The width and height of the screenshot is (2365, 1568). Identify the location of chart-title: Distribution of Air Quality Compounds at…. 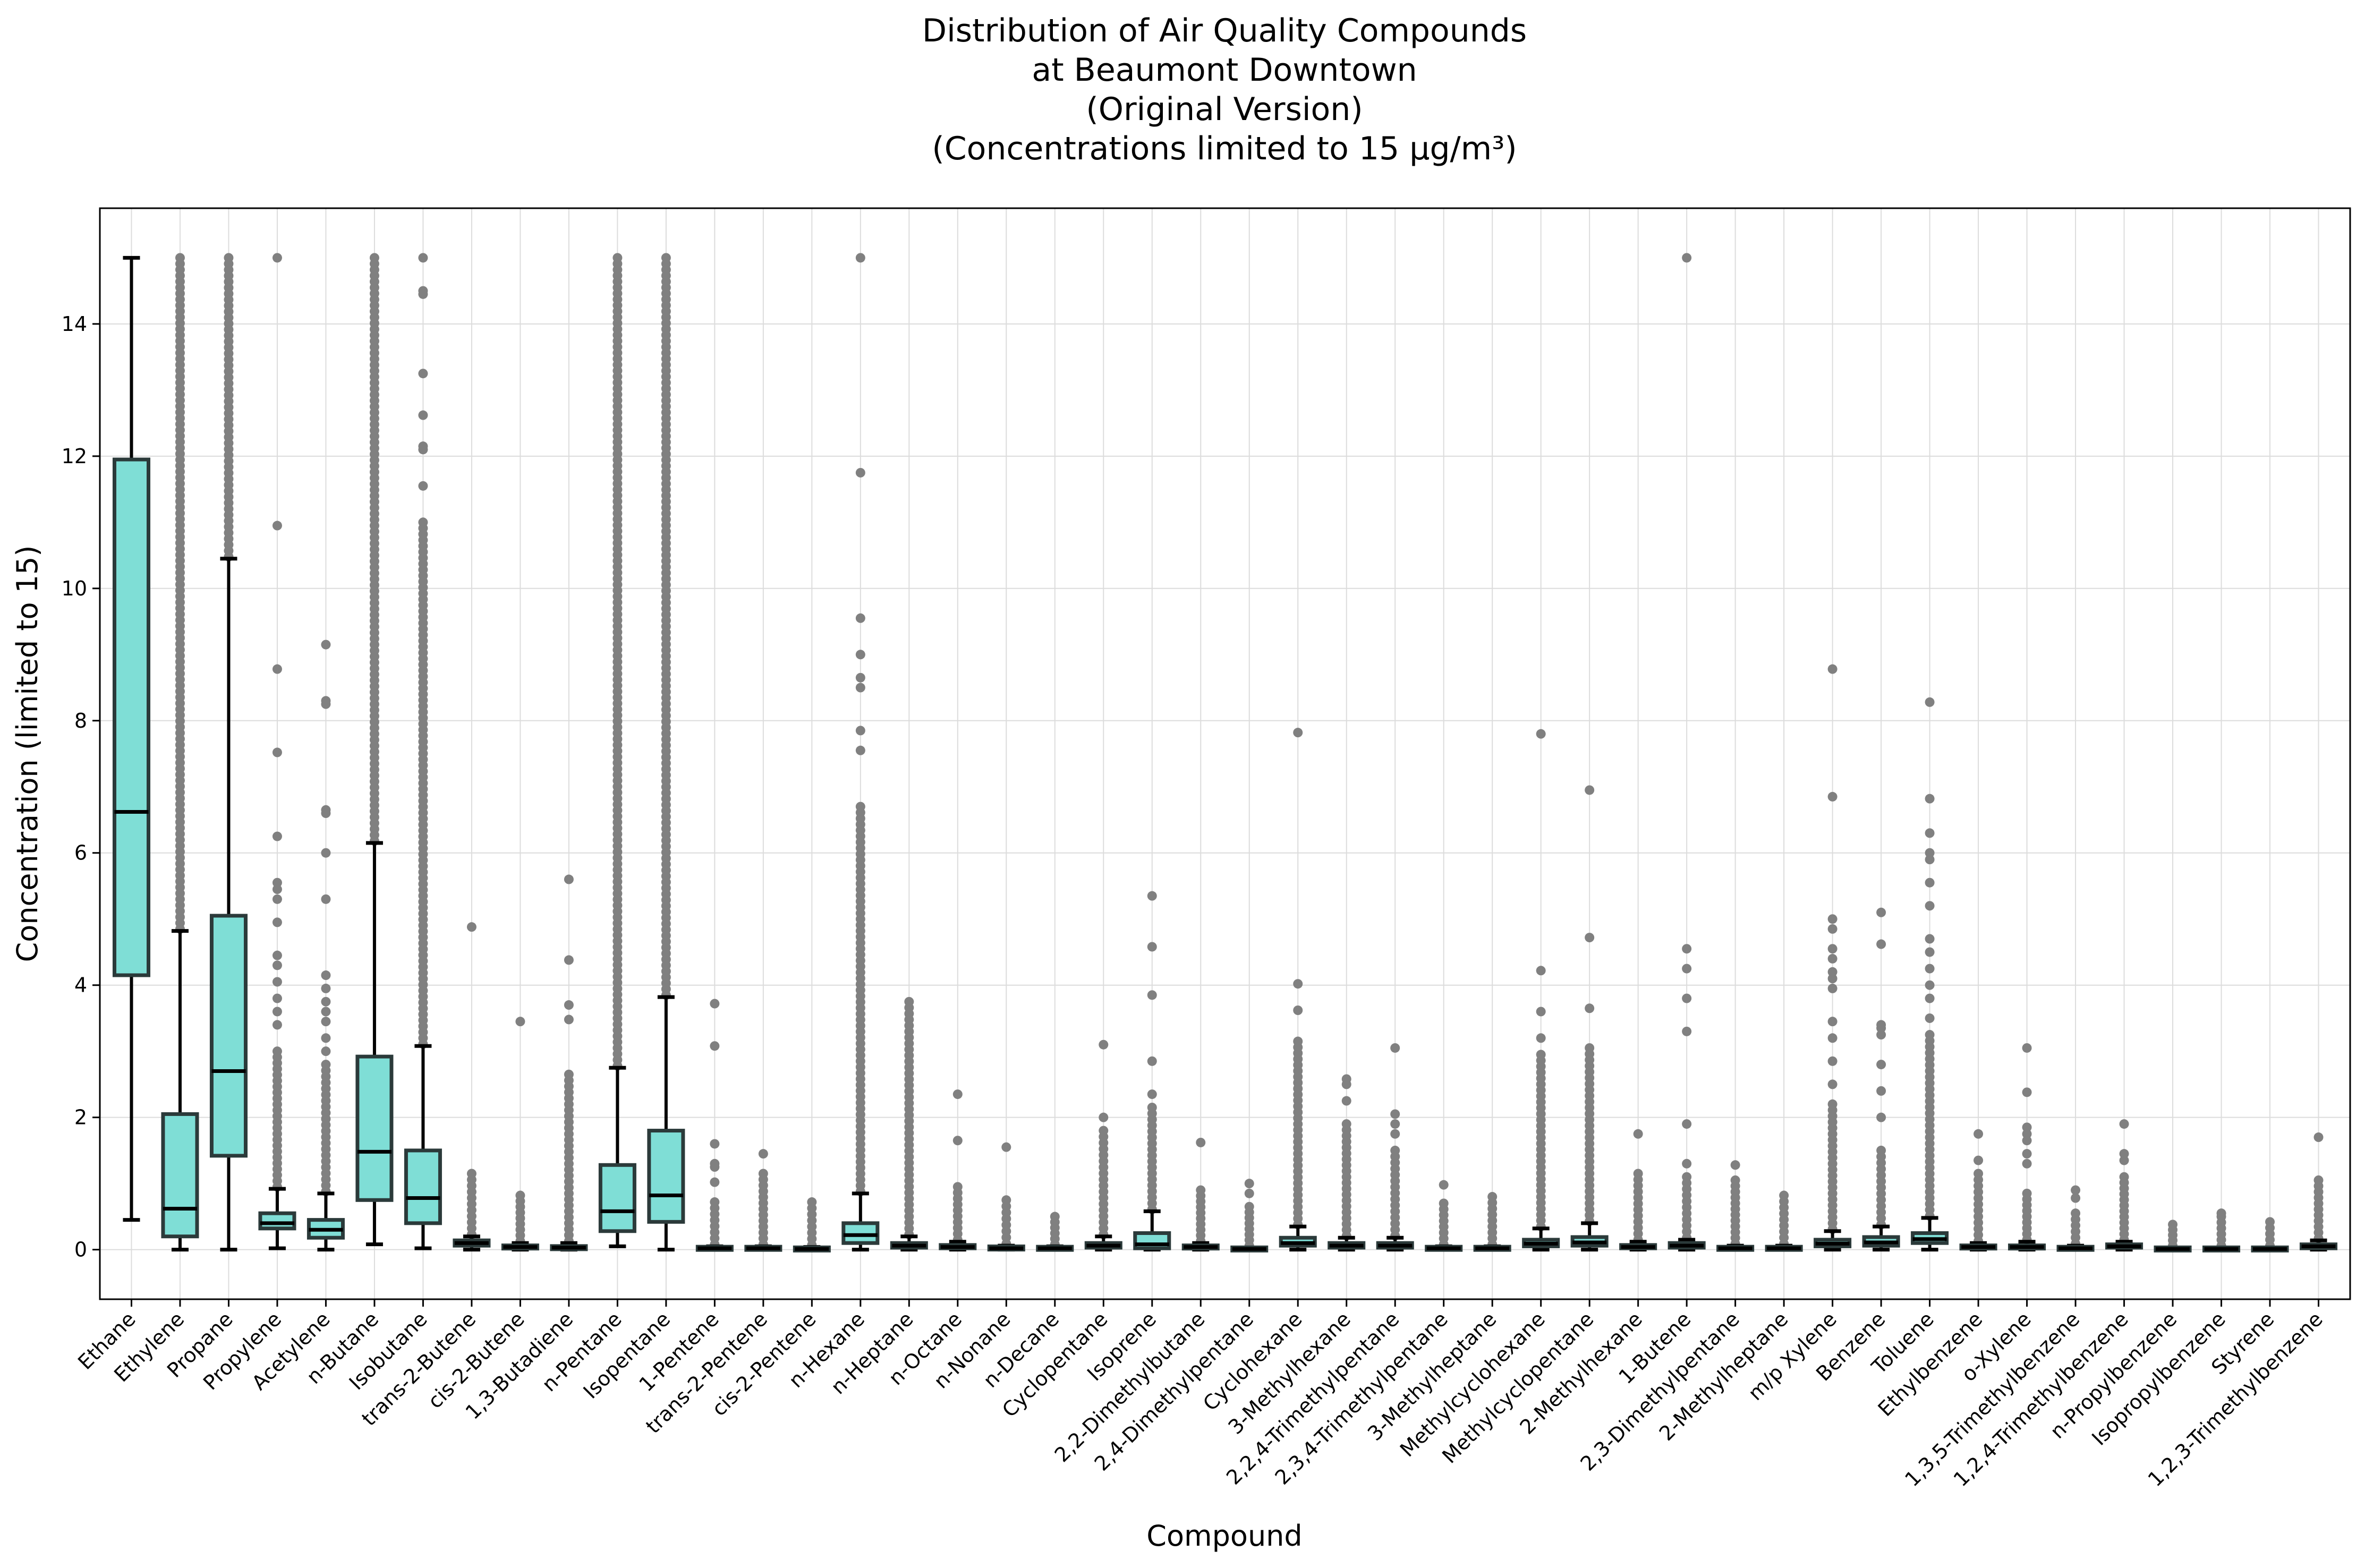
(1225, 89).